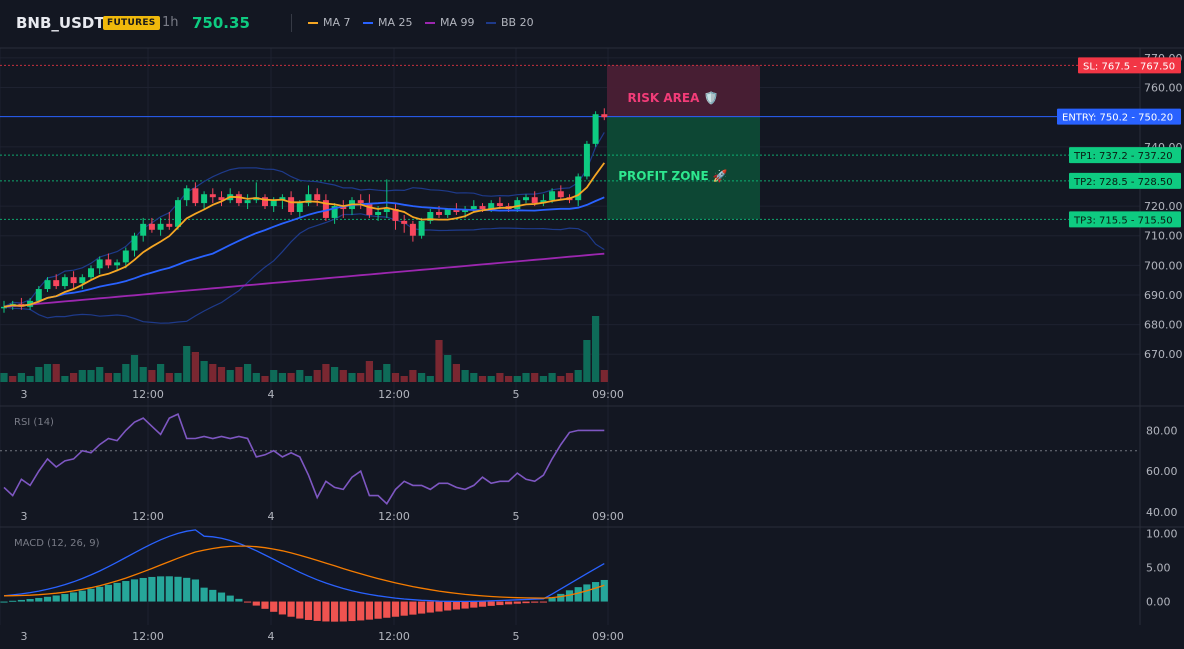  I want to click on legend-ma25: MA 25, so click(388, 22).